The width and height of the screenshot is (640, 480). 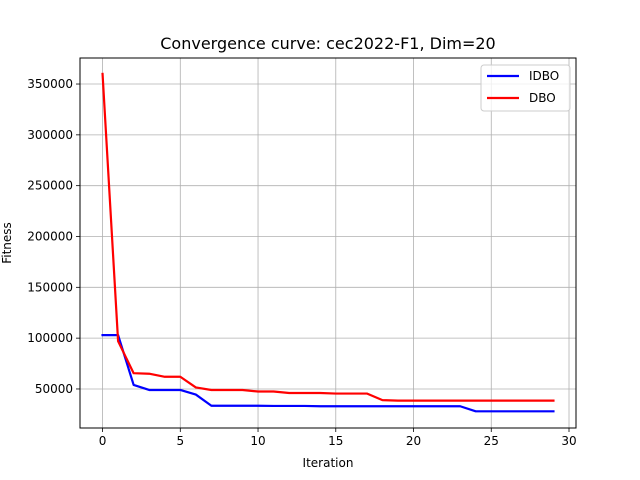 I want to click on y-tick-label: 300000, so click(x=50, y=135).